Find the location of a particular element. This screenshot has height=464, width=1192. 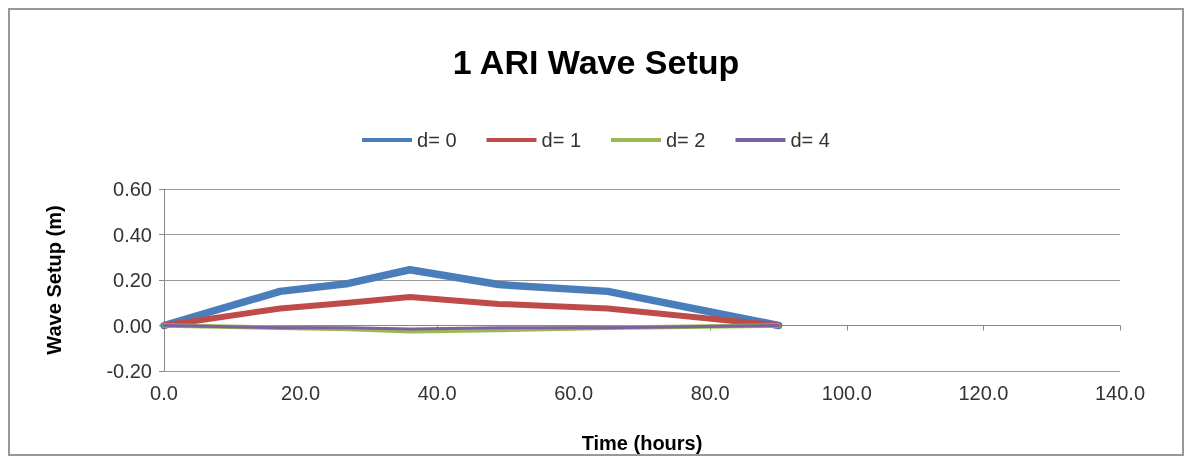

x-tick-label: 80.0 is located at coordinates (710, 393).